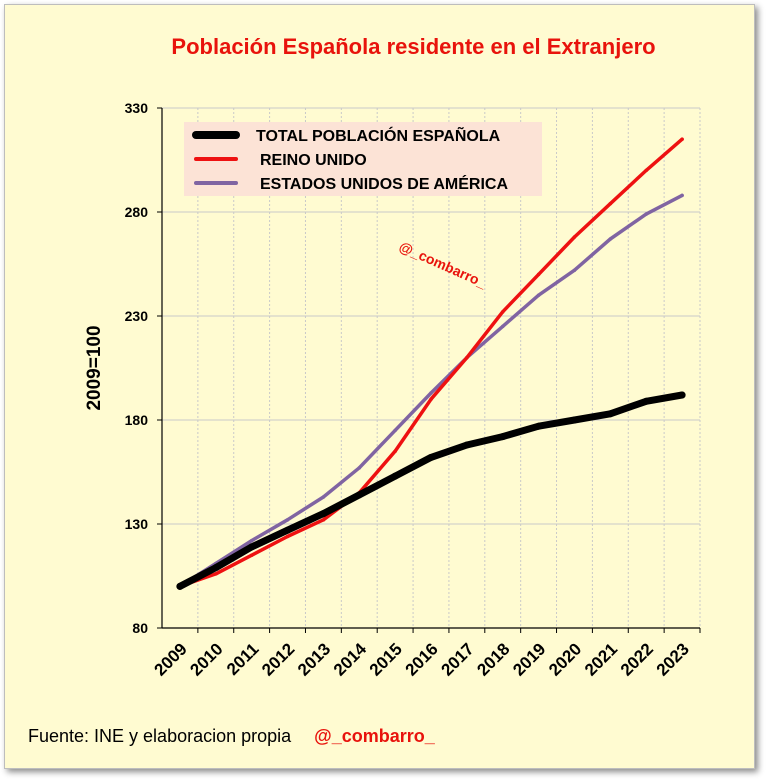 This screenshot has height=779, width=767. What do you see at coordinates (458, 659) in the screenshot?
I see `x-tick-label: 2017` at bounding box center [458, 659].